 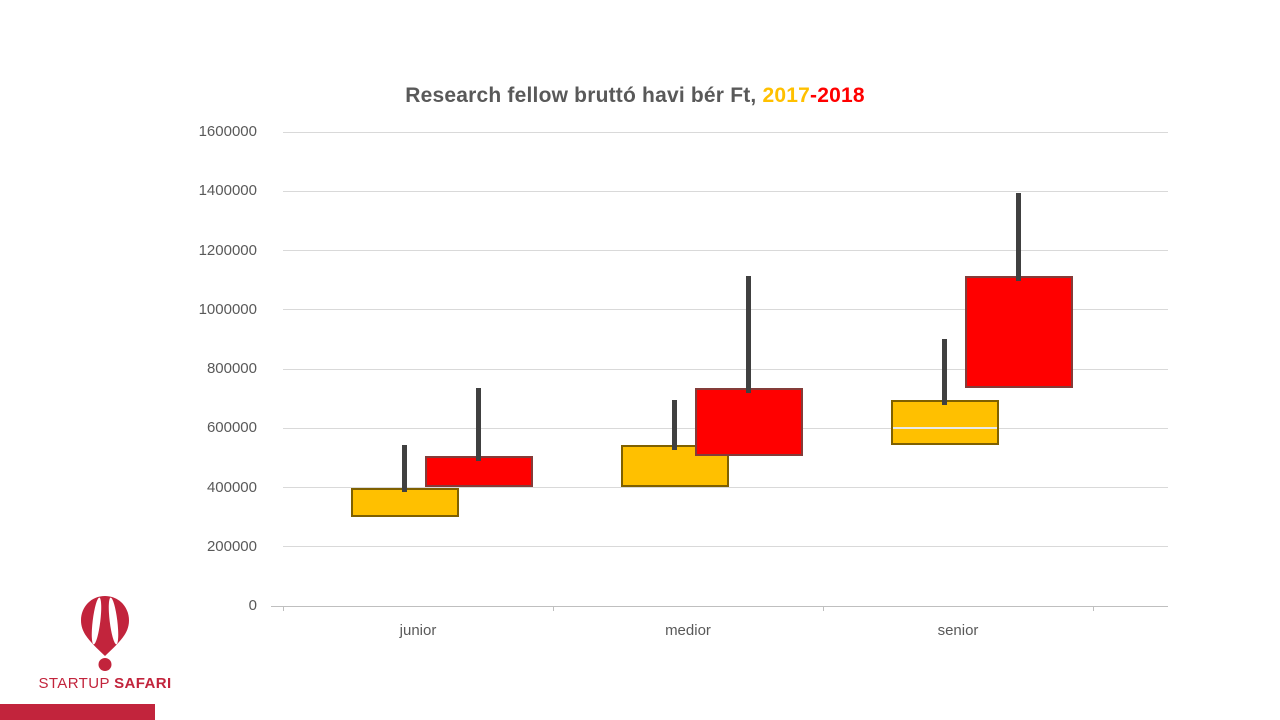 I want to click on chart-title-main: Research fellow bruttó havi bér Ft,, so click(x=584, y=95).